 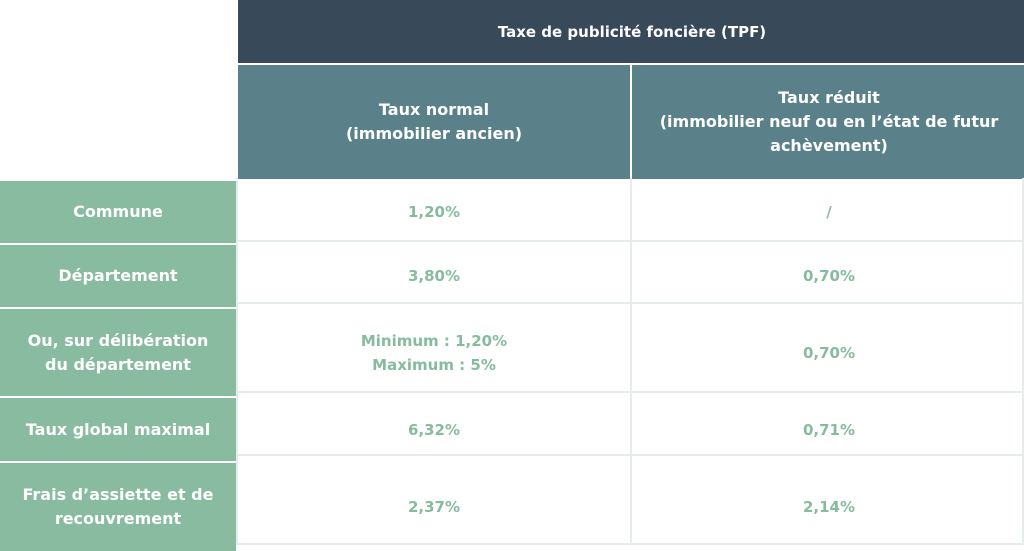 What do you see at coordinates (434, 276) in the screenshot?
I see `cell-departement-normal: 3,80%` at bounding box center [434, 276].